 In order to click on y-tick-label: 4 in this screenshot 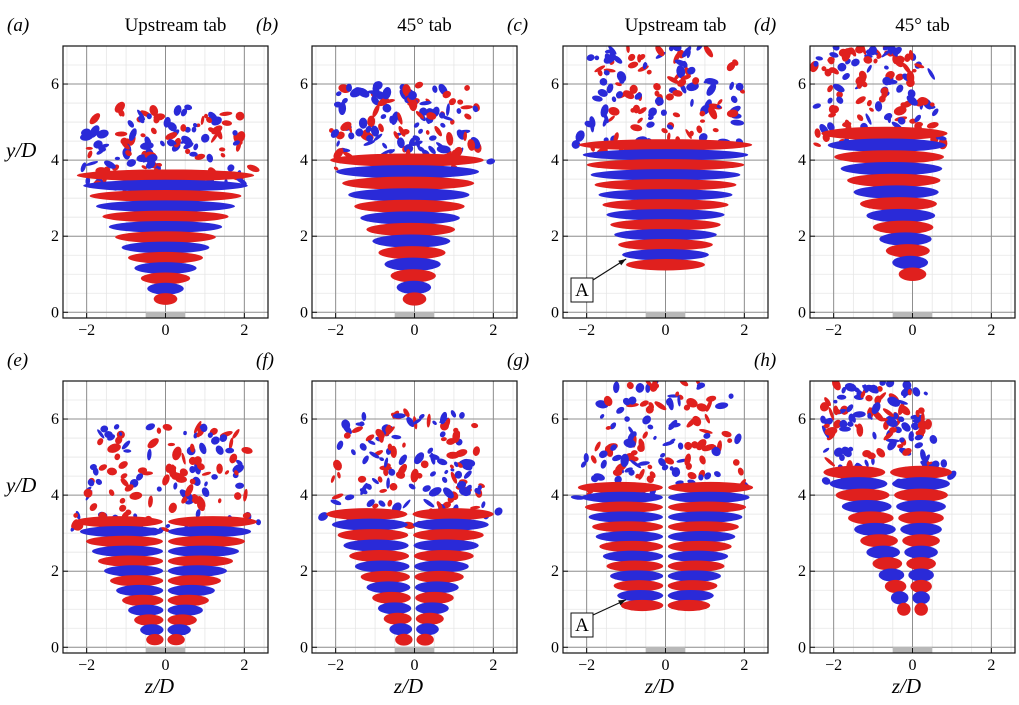, I will do `click(55, 495)`.